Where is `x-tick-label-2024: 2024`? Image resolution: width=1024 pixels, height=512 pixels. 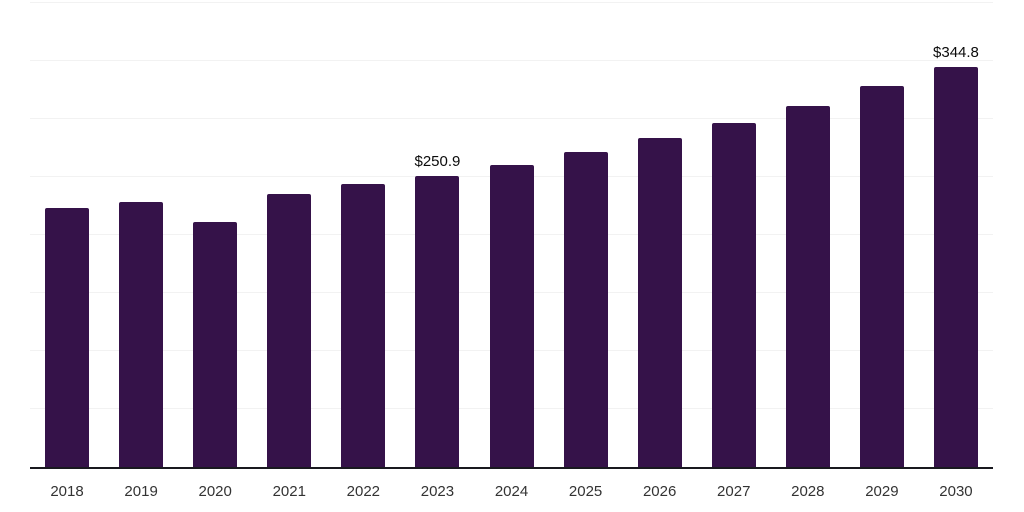
x-tick-label-2024: 2024 is located at coordinates (511, 491).